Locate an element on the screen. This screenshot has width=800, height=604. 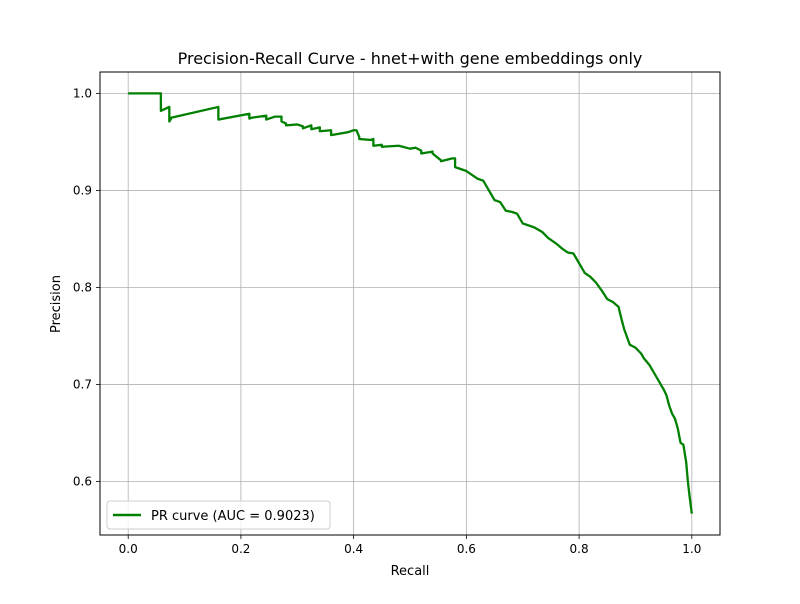
x-tick-label: 1.0 is located at coordinates (691, 549).